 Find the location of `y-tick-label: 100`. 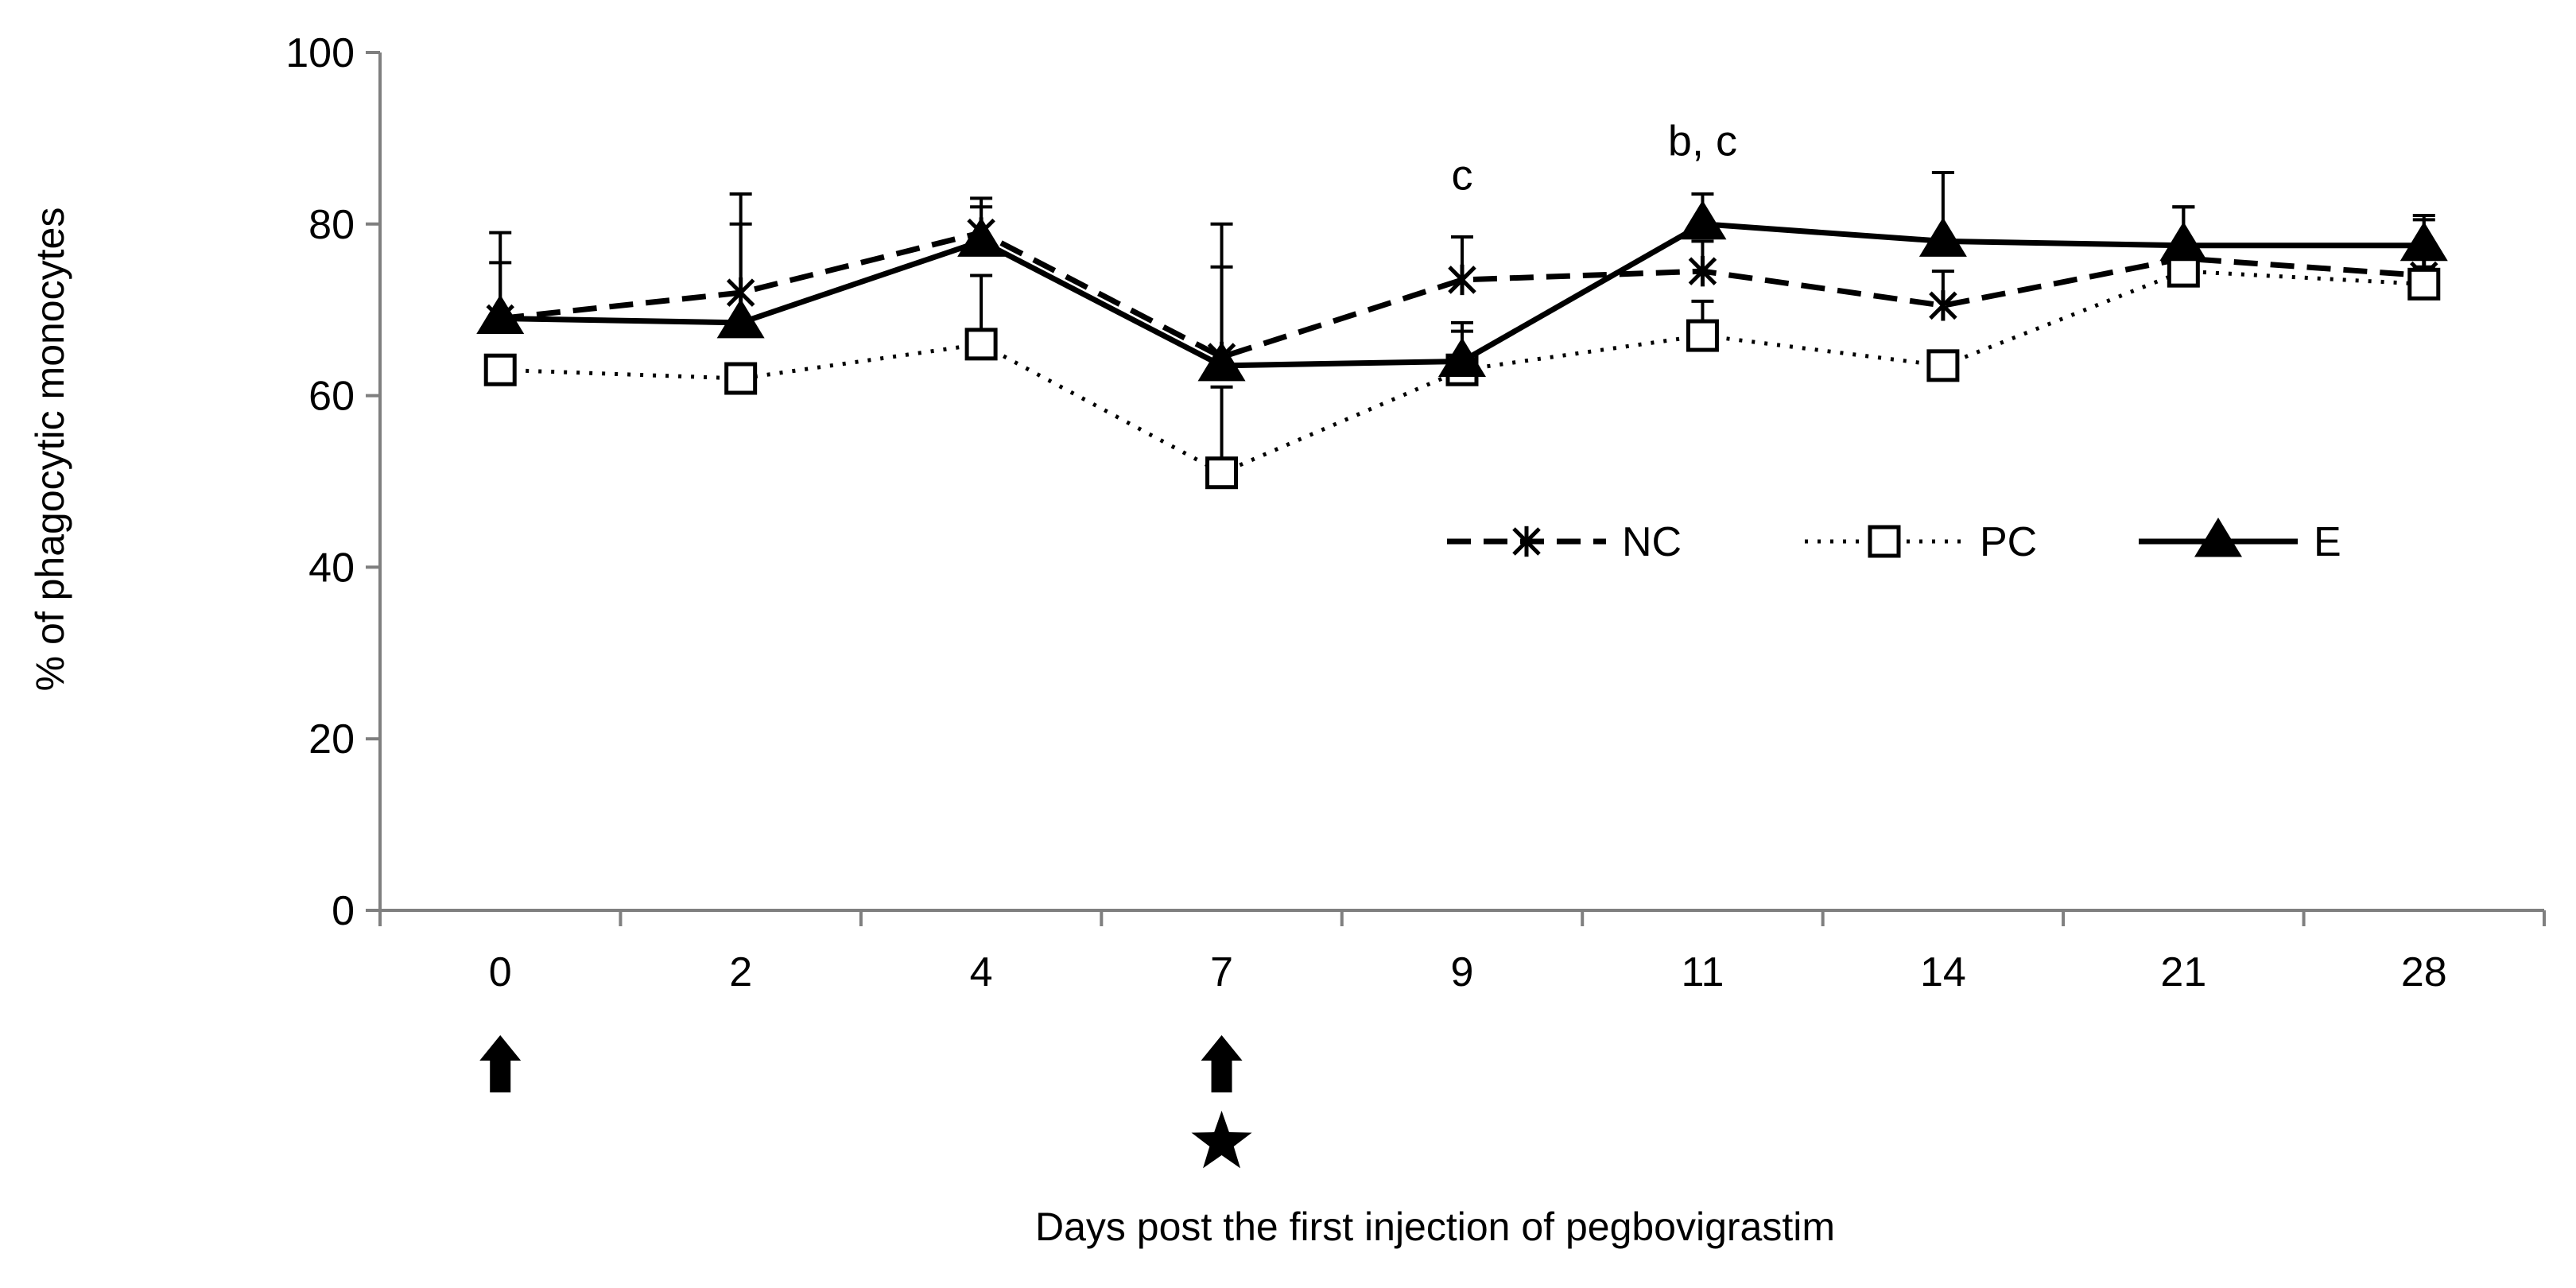

y-tick-label: 100 is located at coordinates (320, 53).